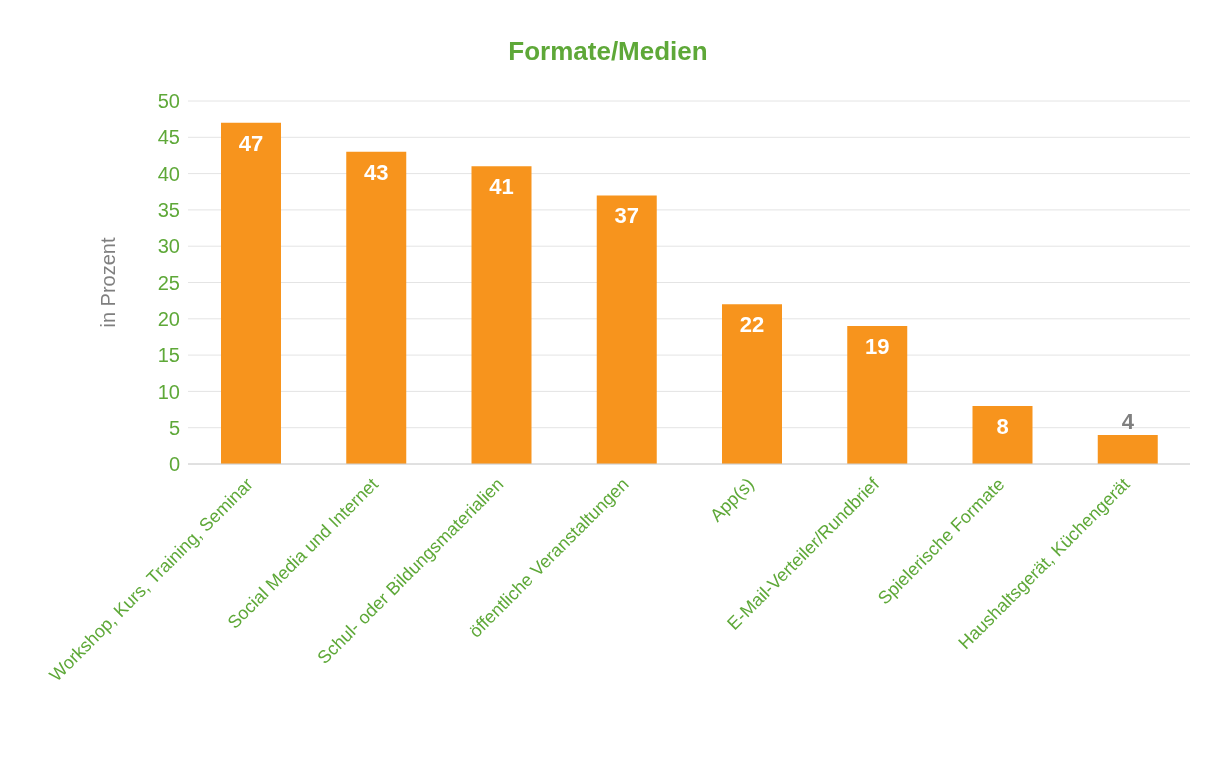  I want to click on data-label: 8, so click(1002, 426).